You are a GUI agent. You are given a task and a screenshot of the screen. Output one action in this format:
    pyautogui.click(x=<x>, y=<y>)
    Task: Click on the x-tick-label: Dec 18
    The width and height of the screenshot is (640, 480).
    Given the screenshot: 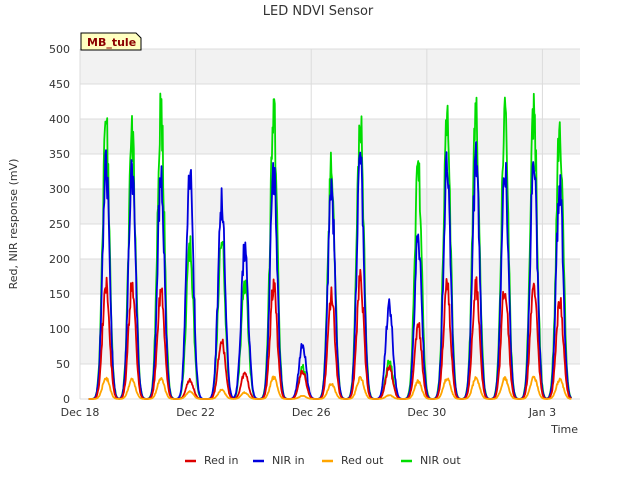 What is the action you would take?
    pyautogui.click(x=80, y=412)
    